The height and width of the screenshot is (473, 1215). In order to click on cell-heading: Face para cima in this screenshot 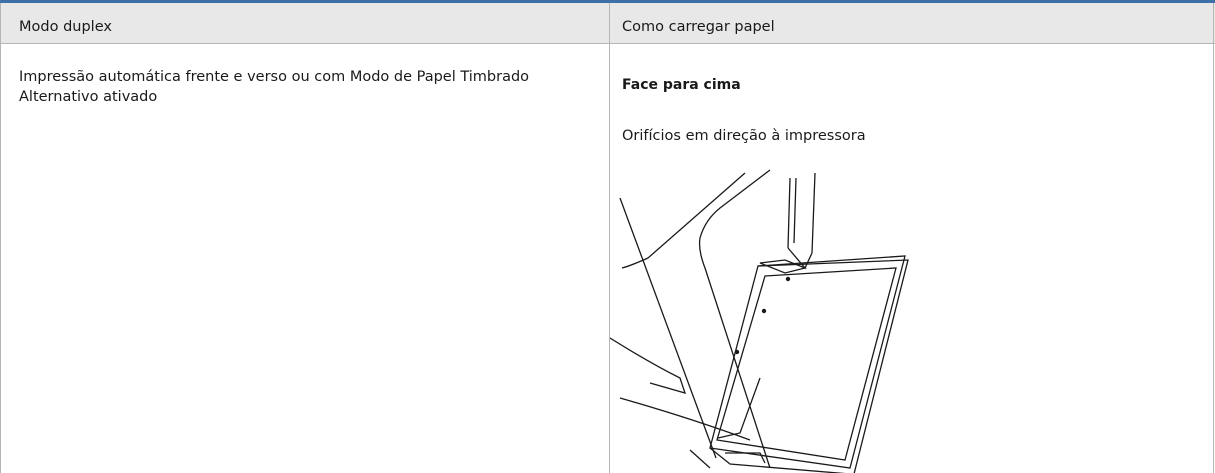, I will do `click(681, 85)`.